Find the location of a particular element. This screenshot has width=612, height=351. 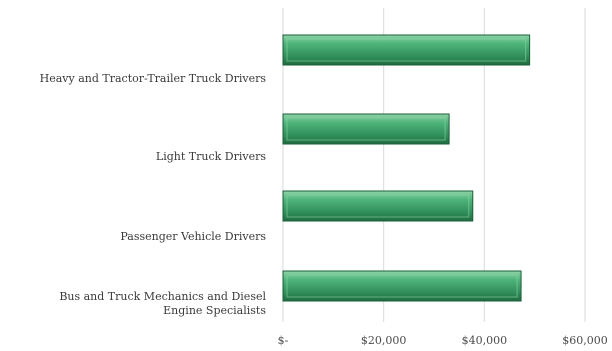

x-tick-label-2: $40,000 is located at coordinates (485, 340).